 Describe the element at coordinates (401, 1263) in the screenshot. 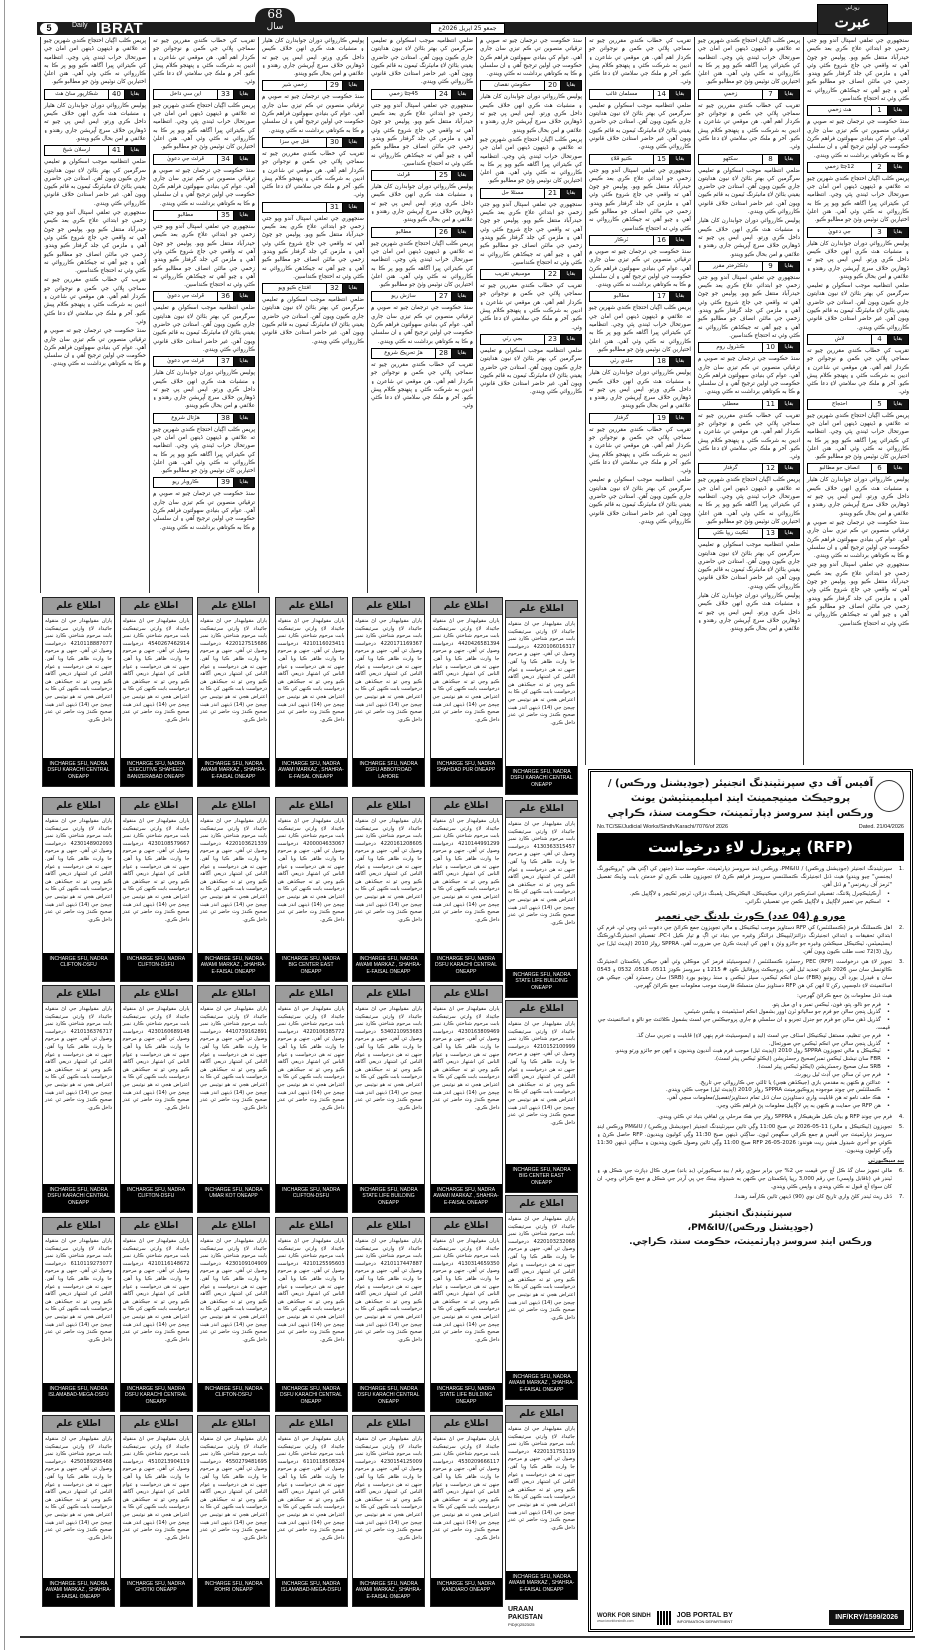

I see `notice-cnic: 4210117447887` at that location.